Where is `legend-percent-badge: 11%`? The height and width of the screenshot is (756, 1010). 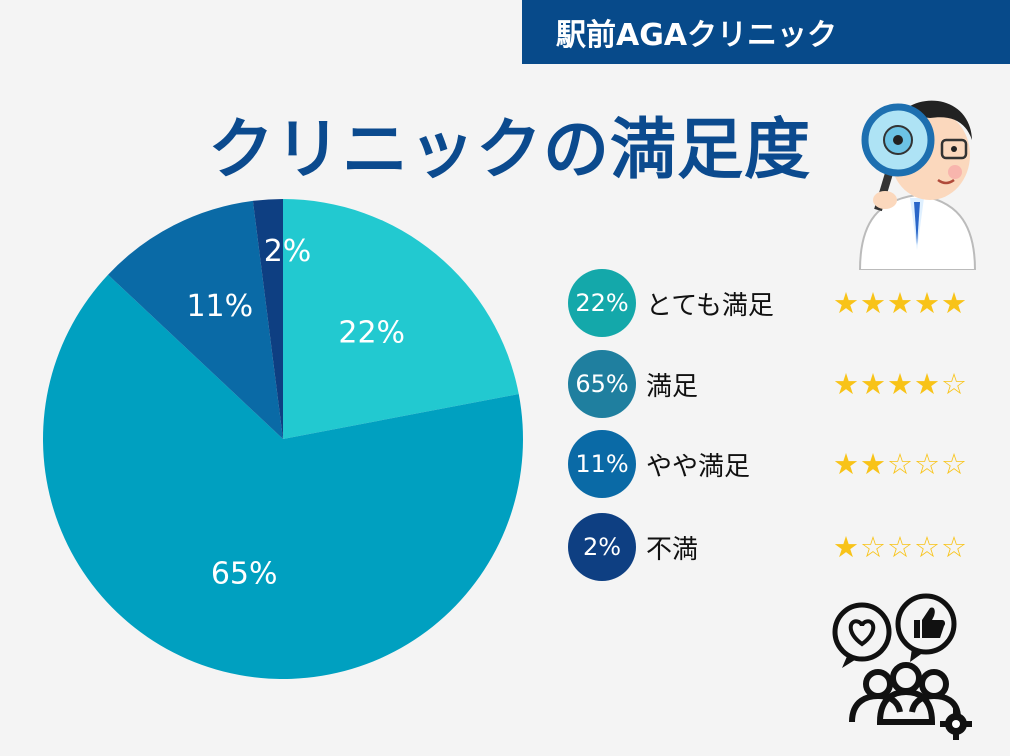
legend-percent-badge: 11% is located at coordinates (602, 464).